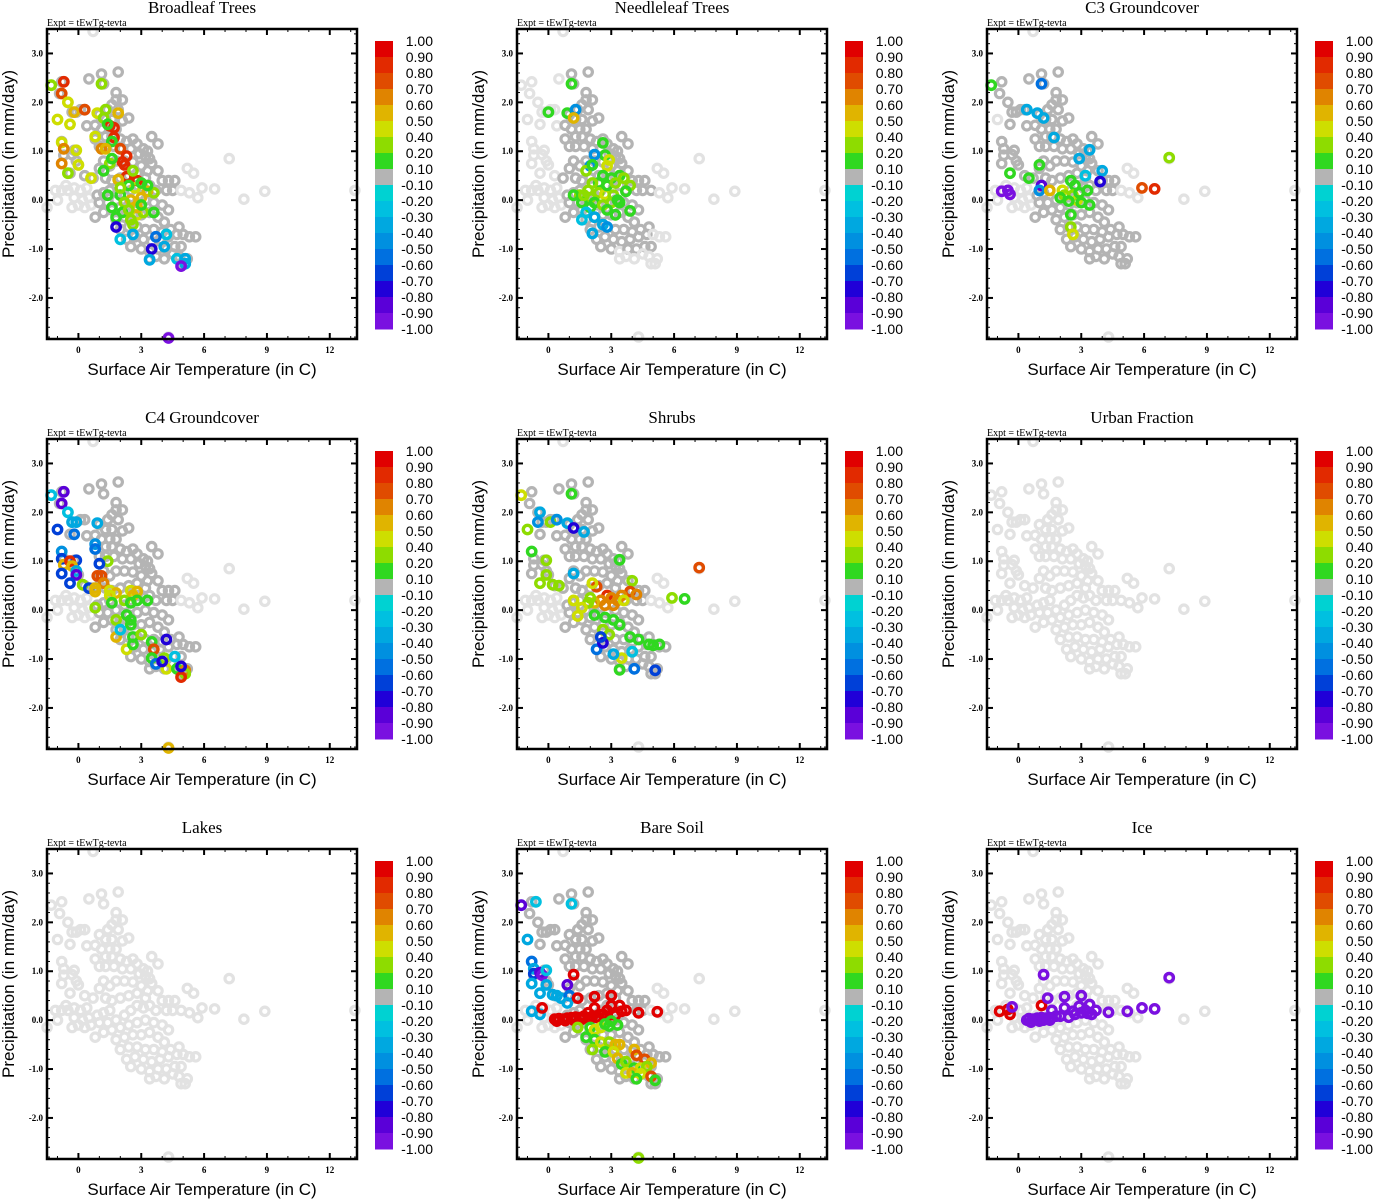  What do you see at coordinates (417, 739) in the screenshot?
I see `colorbar-label: -1.00` at bounding box center [417, 739].